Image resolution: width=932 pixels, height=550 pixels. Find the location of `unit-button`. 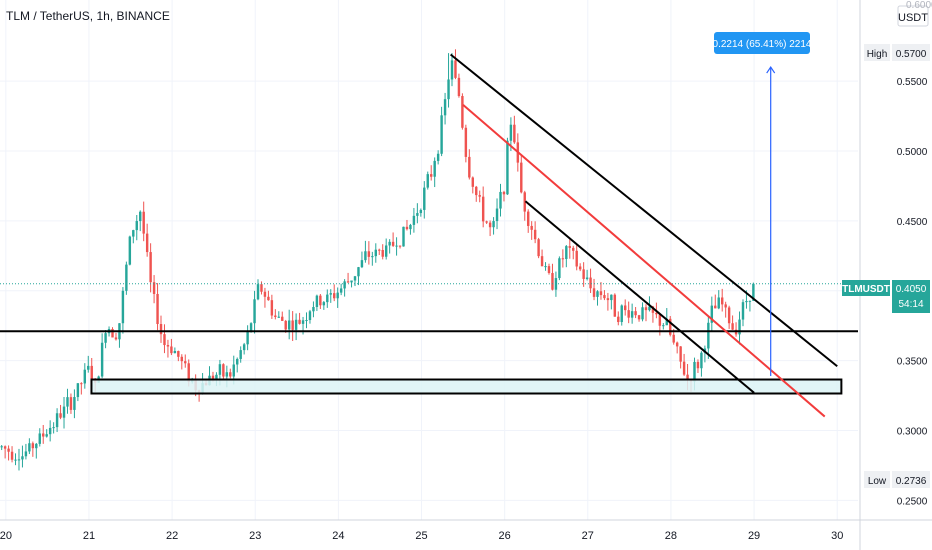

unit-button is located at coordinates (913, 16).